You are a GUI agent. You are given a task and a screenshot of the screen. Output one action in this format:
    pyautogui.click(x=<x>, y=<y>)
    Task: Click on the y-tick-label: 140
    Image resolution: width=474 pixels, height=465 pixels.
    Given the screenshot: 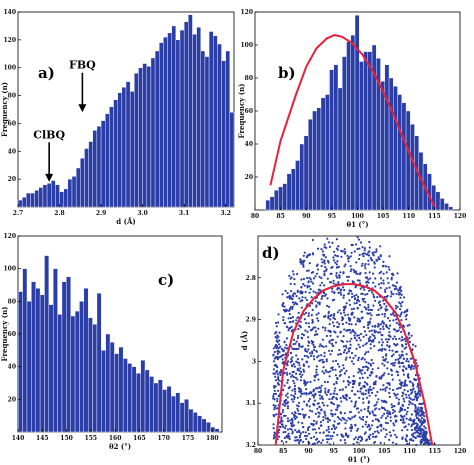 What is the action you would take?
    pyautogui.click(x=9, y=12)
    